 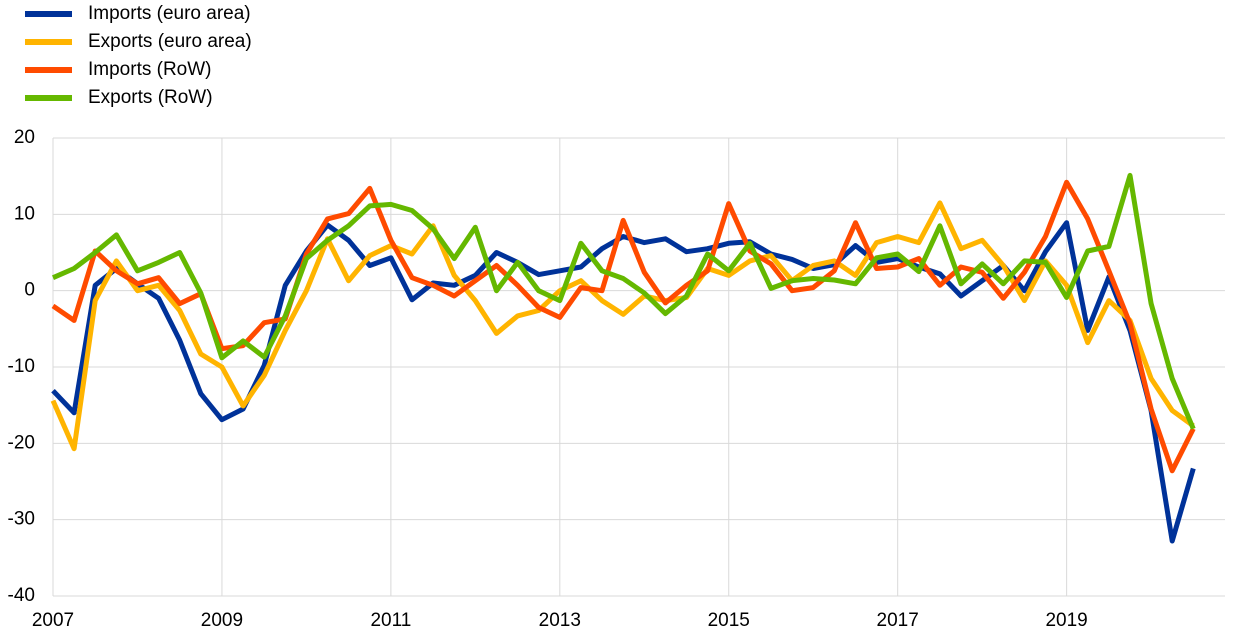 I want to click on y-tick-label: -10, so click(x=21, y=366).